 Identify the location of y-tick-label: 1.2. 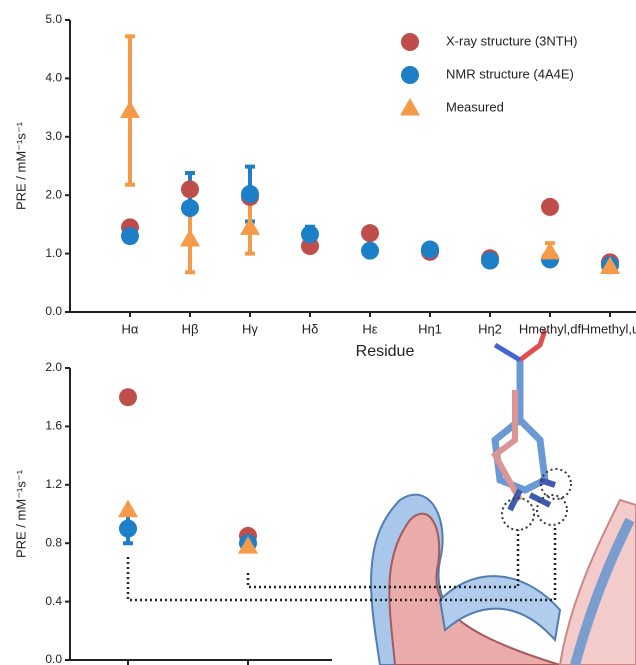
(53, 484).